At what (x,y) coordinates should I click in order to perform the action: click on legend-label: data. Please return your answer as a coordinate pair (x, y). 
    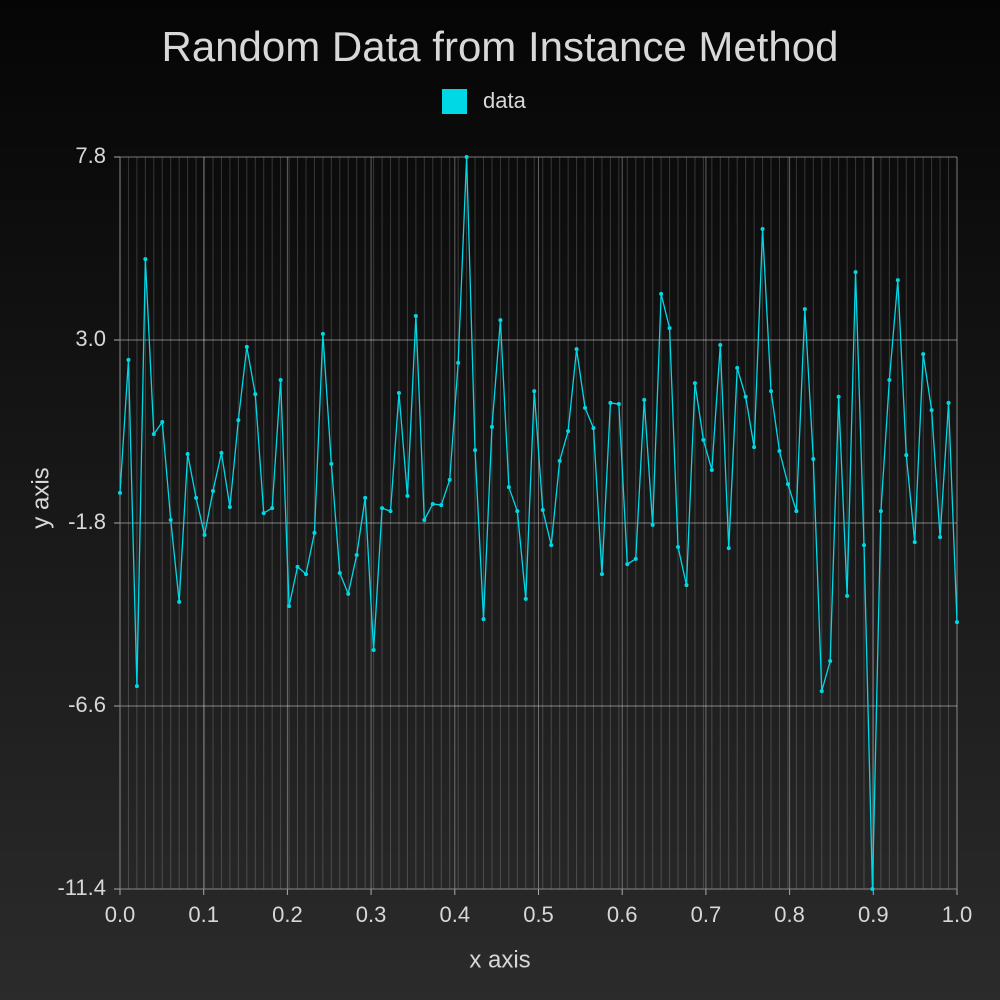
    Looking at the image, I should click on (505, 100).